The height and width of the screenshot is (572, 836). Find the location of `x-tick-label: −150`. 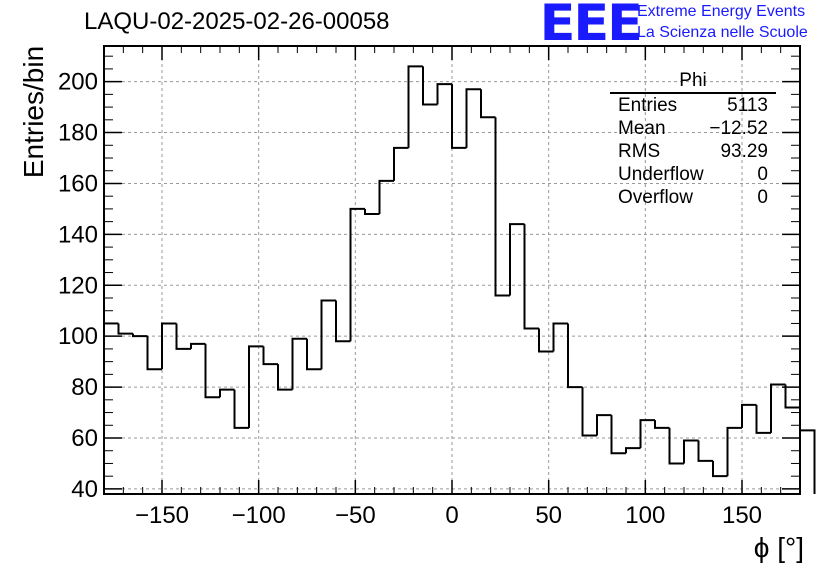

x-tick-label: −150 is located at coordinates (162, 515).